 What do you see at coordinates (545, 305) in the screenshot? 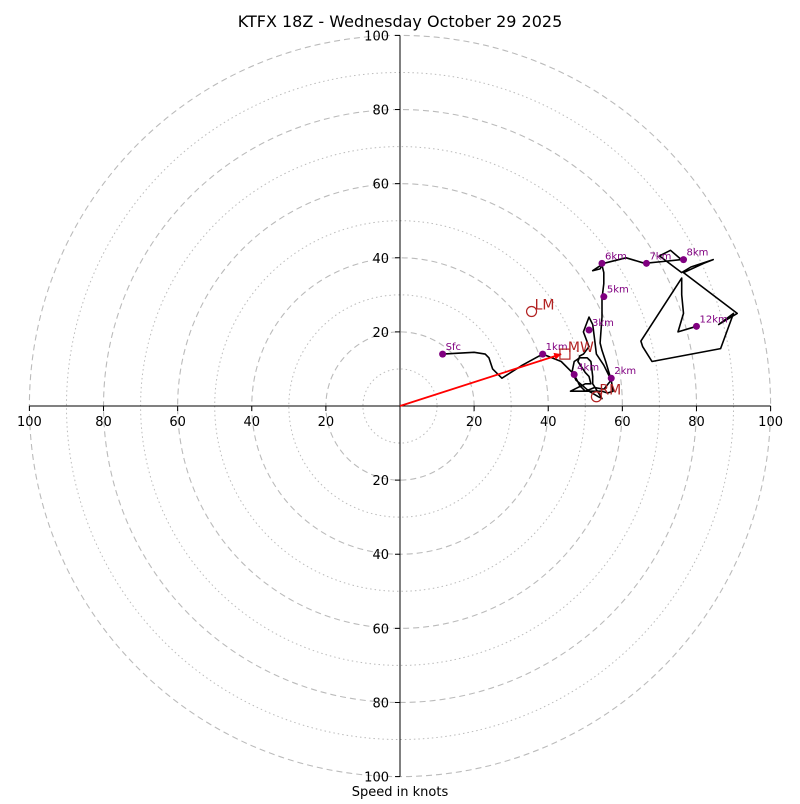
I see `storm-label-LM: LM` at bounding box center [545, 305].